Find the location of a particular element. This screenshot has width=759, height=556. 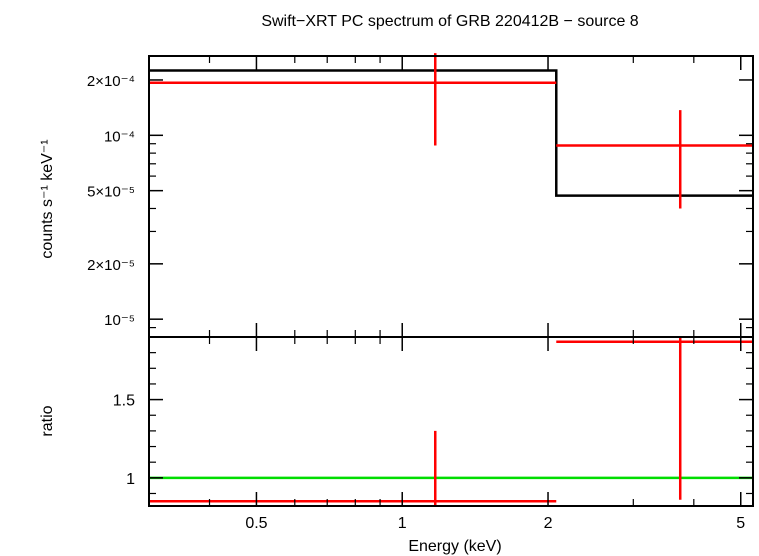

ratio-tick-label: 1.5 is located at coordinates (124, 401).